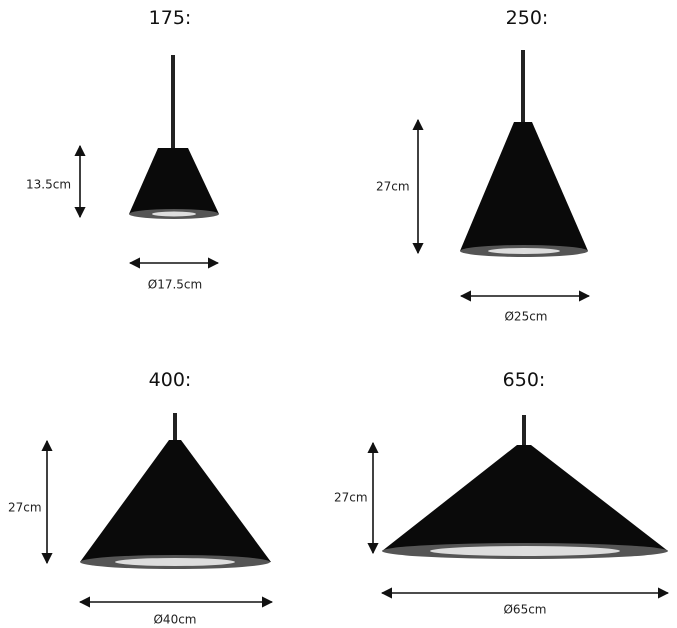 The height and width of the screenshot is (628, 677). What do you see at coordinates (524, 610) in the screenshot?
I see `diameter-label: Ø65cm` at bounding box center [524, 610].